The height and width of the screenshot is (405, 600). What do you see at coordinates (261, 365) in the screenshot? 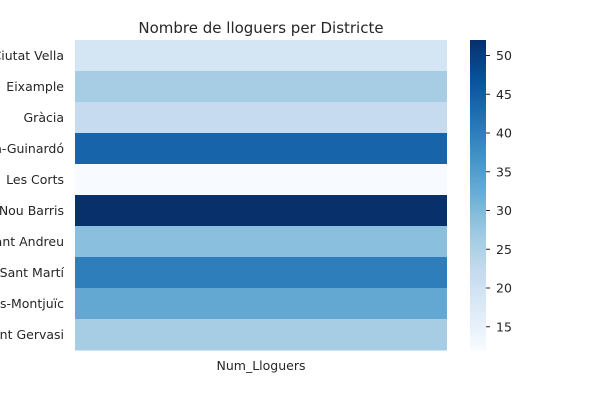
I see `x-axis-label: Num_Lloguers` at bounding box center [261, 365].